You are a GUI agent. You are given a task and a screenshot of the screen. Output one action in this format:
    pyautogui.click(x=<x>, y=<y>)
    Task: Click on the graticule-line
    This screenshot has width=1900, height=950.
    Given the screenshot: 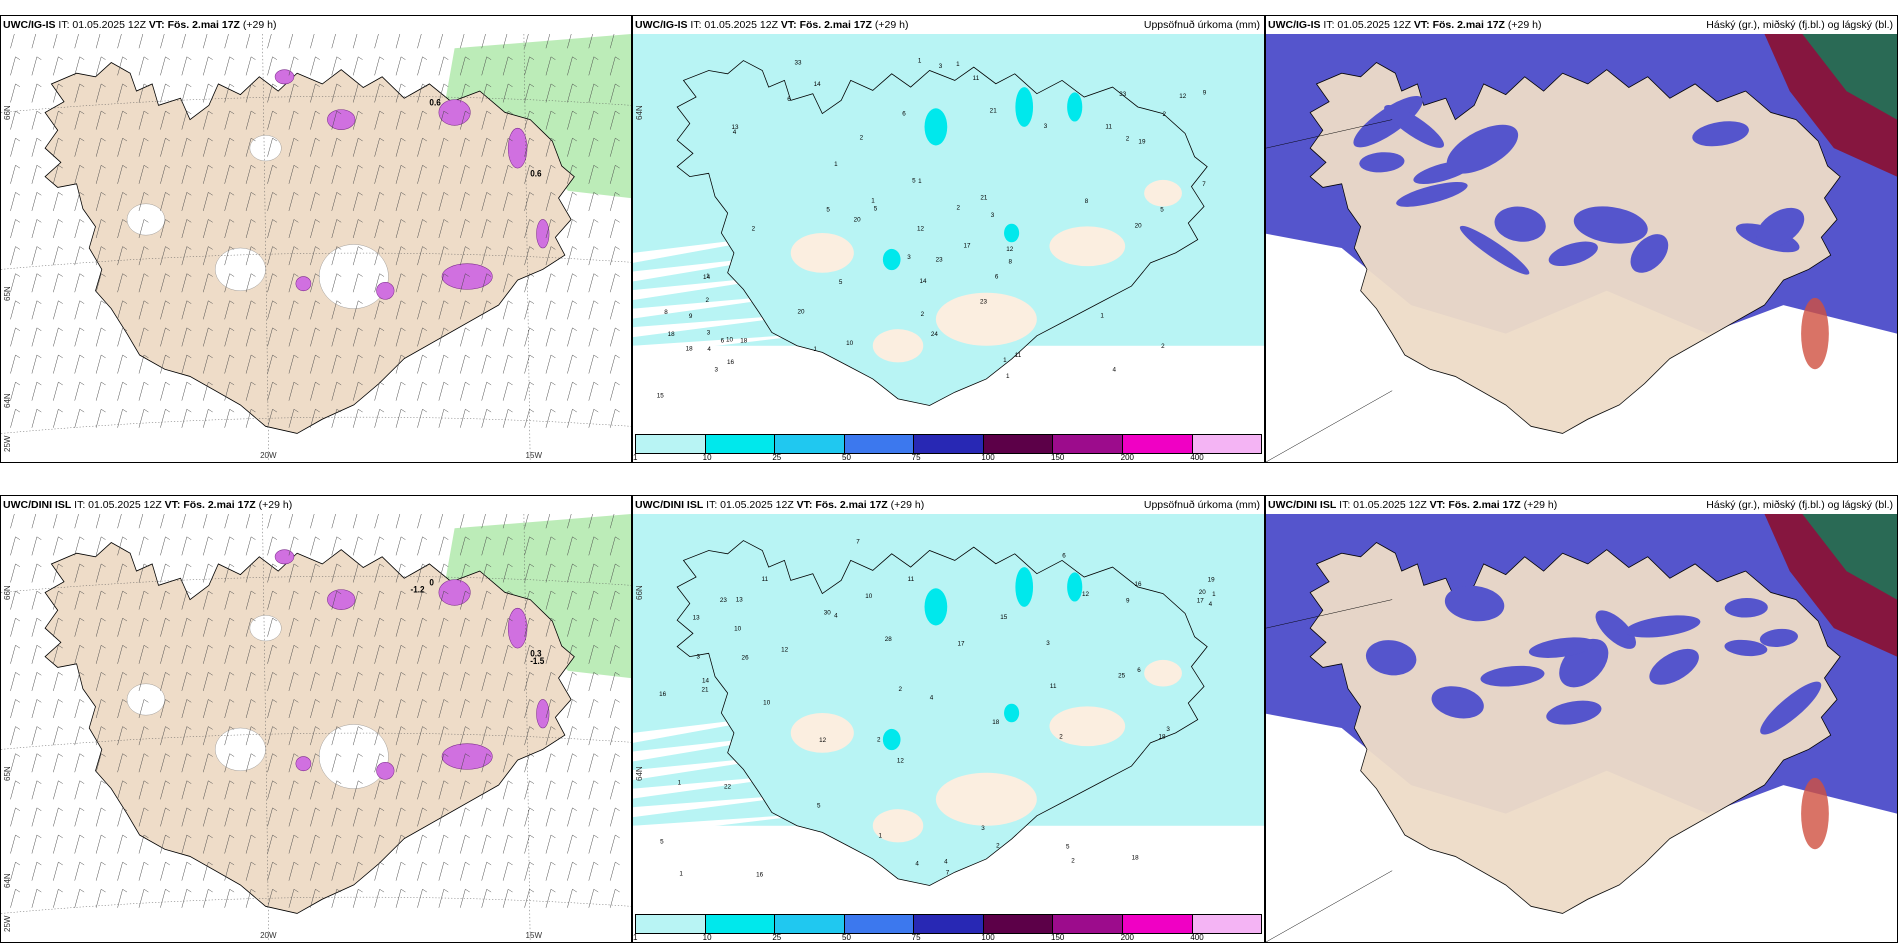 What is the action you would take?
    pyautogui.click(x=265, y=728)
    